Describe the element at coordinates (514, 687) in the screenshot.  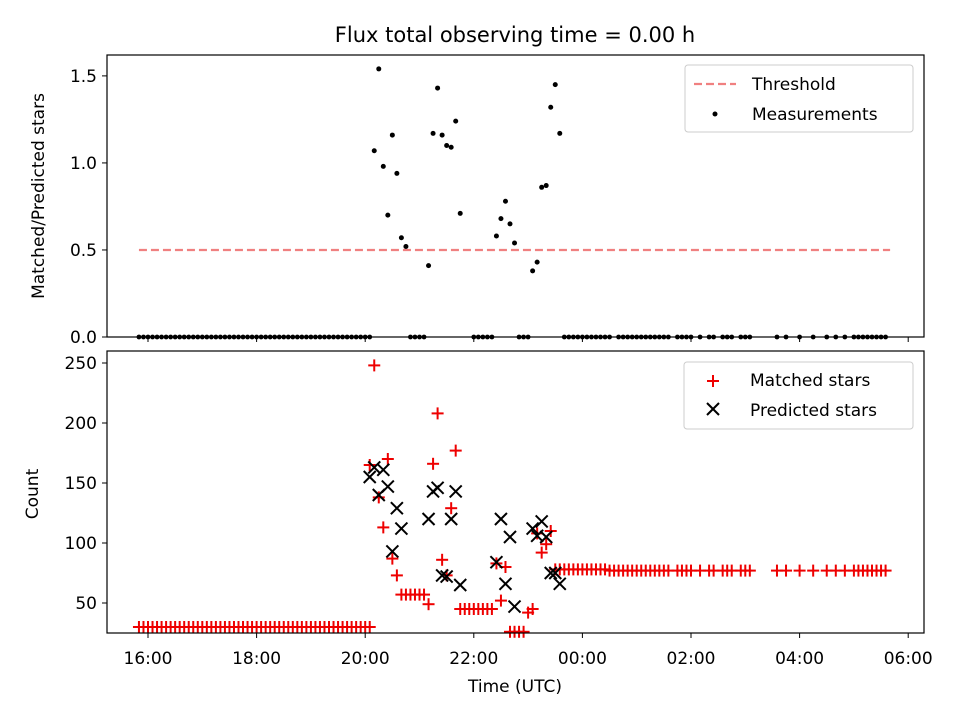
I see `x-axis-label: Time (UTC)` at that location.